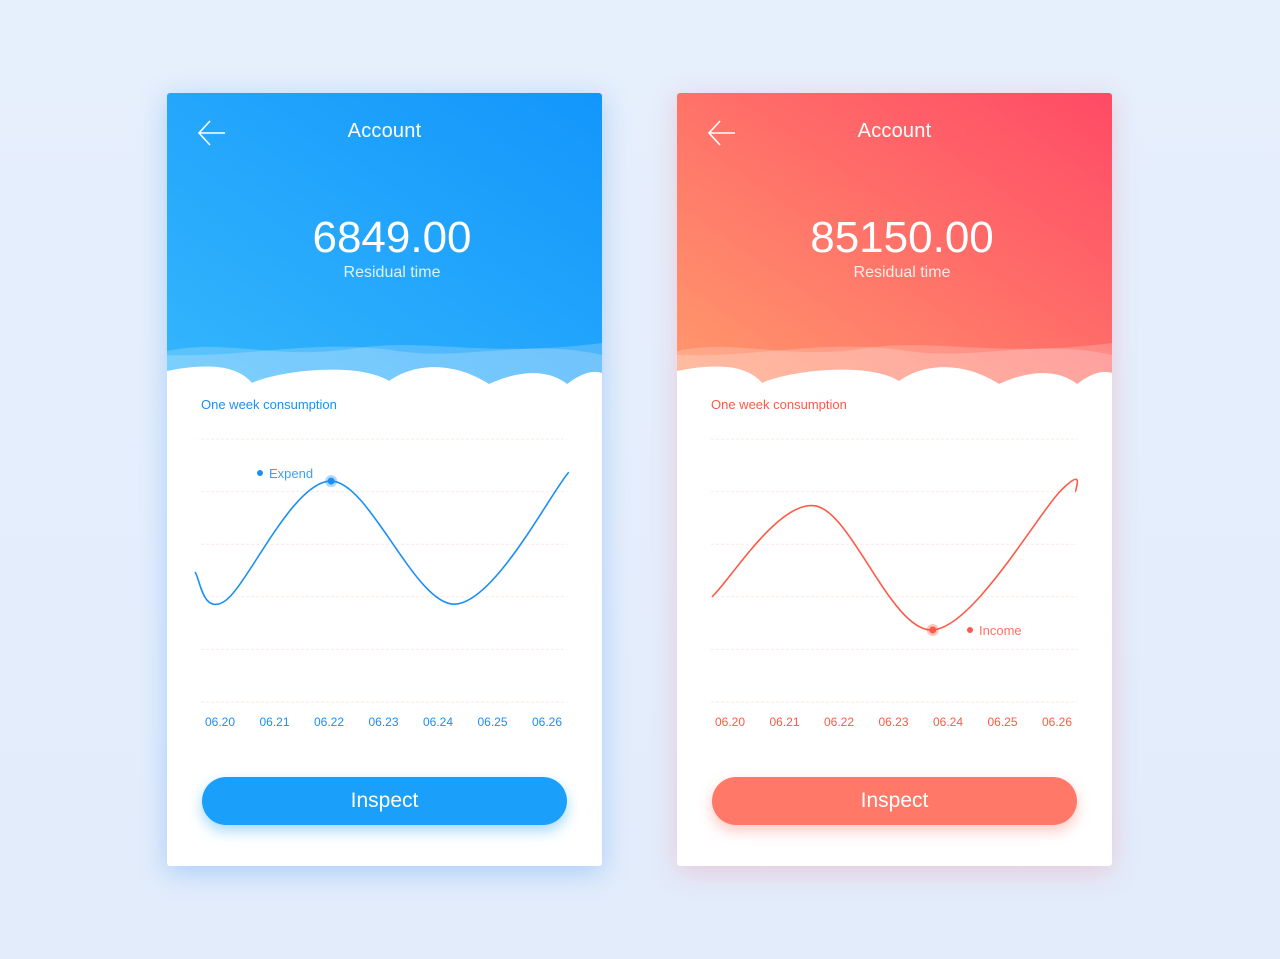  Describe the element at coordinates (392, 237) in the screenshot. I see `balance-amount: 6849.00` at that location.